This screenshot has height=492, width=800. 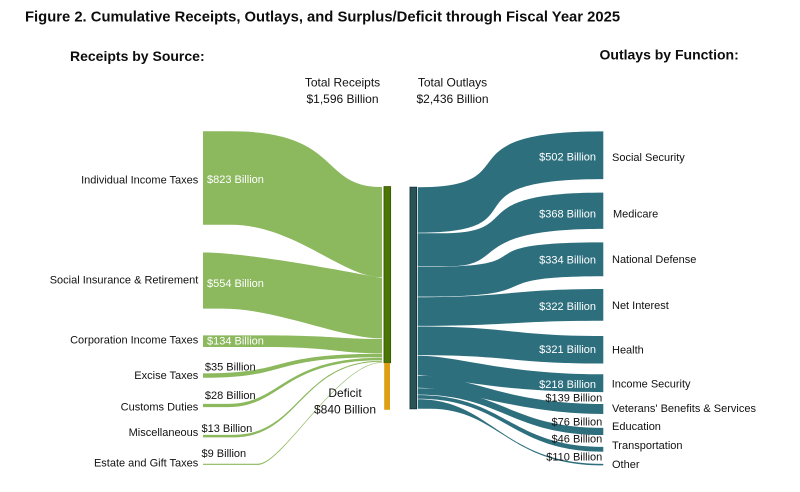 What do you see at coordinates (140, 181) in the screenshot?
I see `svg-text: Individual Income Taxes` at bounding box center [140, 181].